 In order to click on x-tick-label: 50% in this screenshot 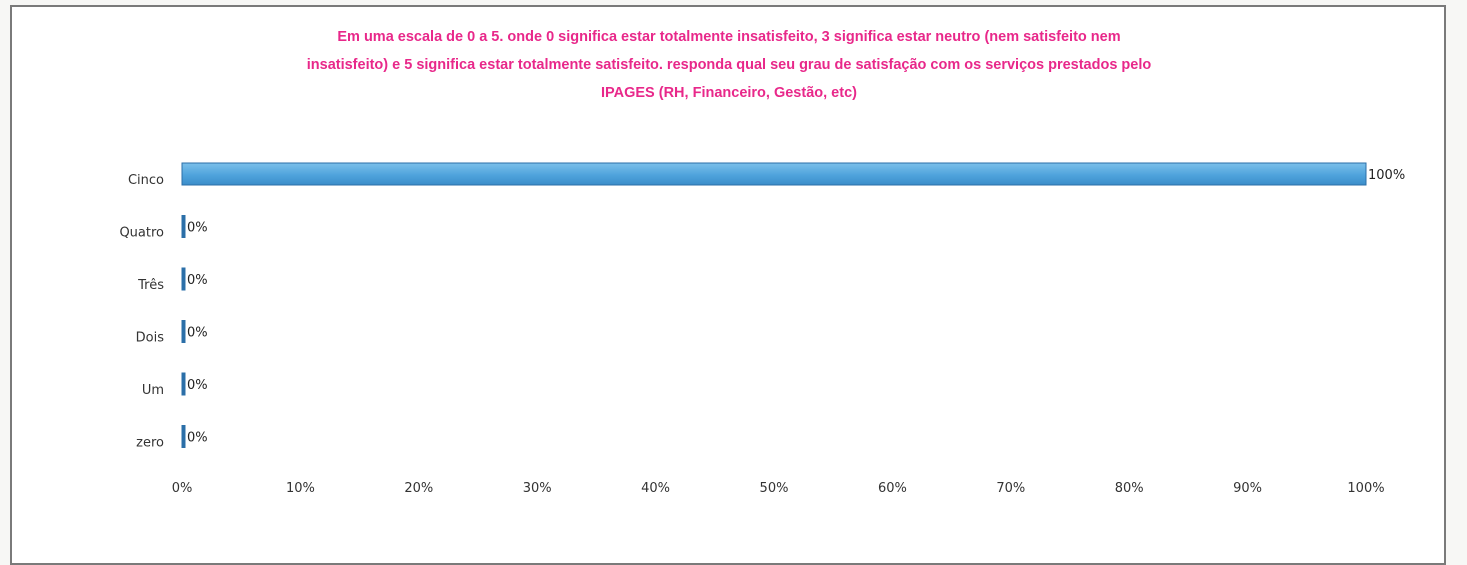, I will do `click(774, 488)`.